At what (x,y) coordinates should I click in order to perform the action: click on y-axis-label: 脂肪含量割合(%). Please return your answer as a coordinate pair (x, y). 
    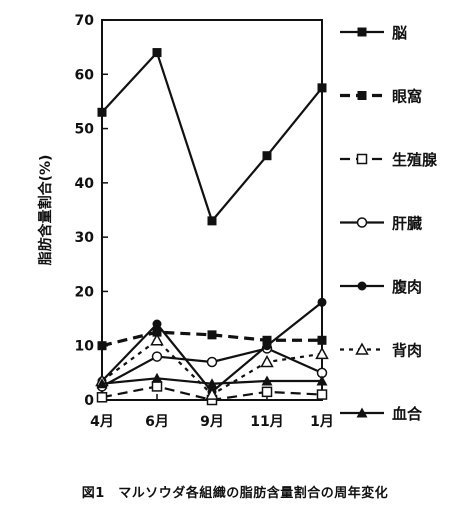
    Looking at the image, I should click on (45, 211).